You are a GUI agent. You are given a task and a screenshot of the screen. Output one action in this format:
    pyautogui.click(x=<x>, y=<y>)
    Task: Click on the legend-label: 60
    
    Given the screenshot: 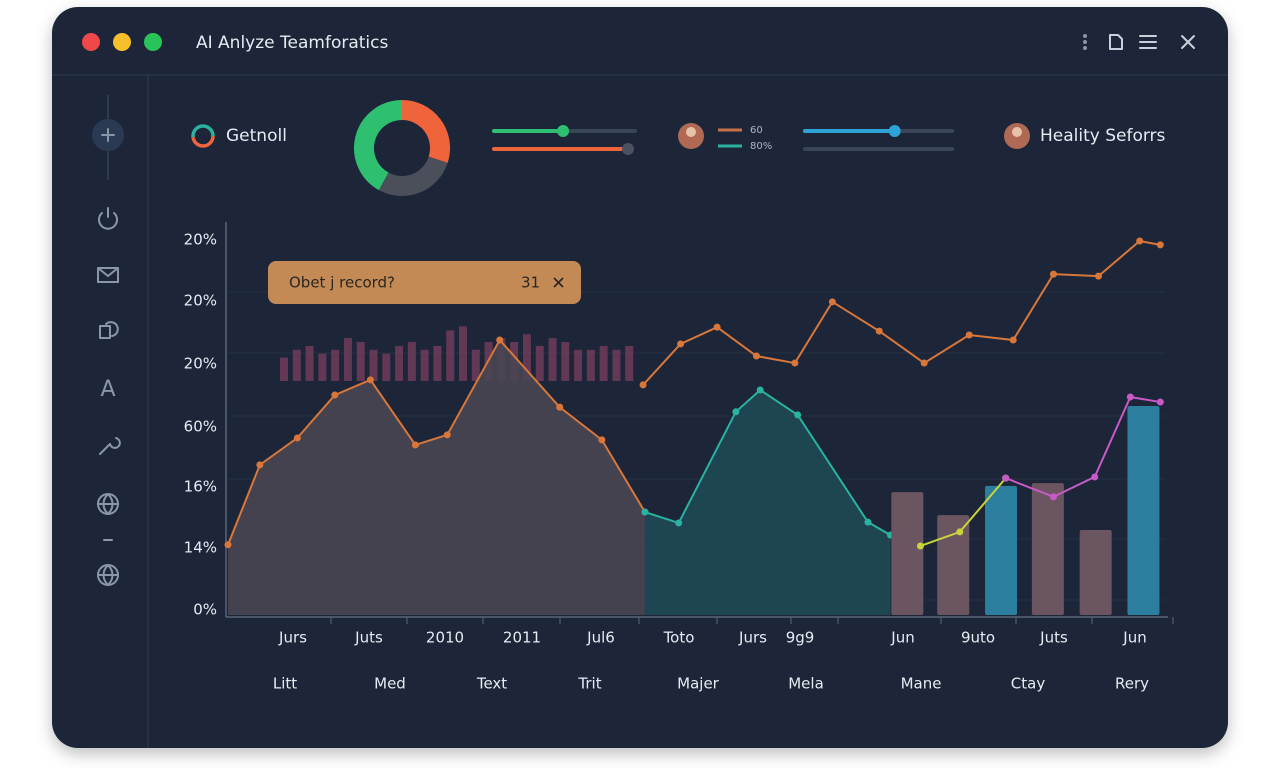 What is the action you would take?
    pyautogui.click(x=756, y=130)
    